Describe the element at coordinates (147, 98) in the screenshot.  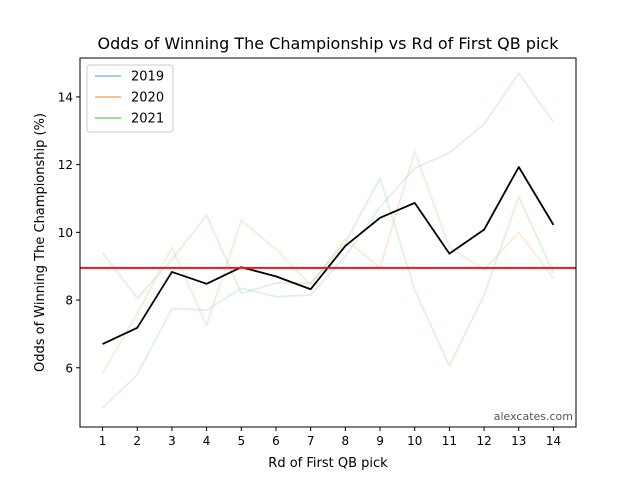
I see `legend-label-2020: 2020` at that location.